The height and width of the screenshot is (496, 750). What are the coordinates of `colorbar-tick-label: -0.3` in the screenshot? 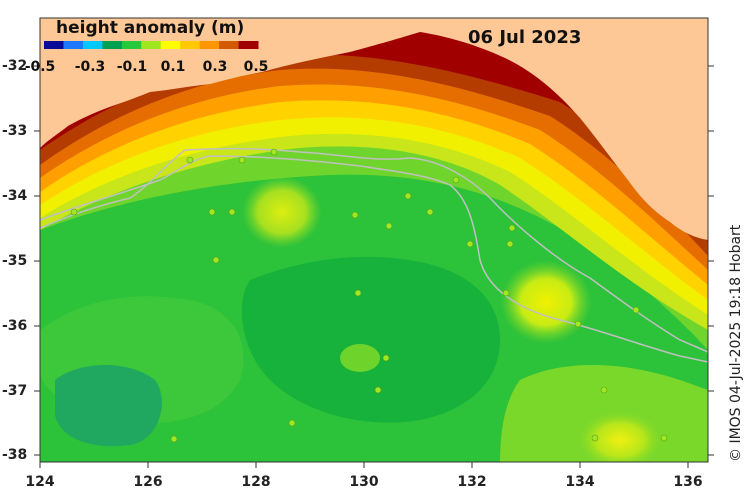 It's located at (90, 67).